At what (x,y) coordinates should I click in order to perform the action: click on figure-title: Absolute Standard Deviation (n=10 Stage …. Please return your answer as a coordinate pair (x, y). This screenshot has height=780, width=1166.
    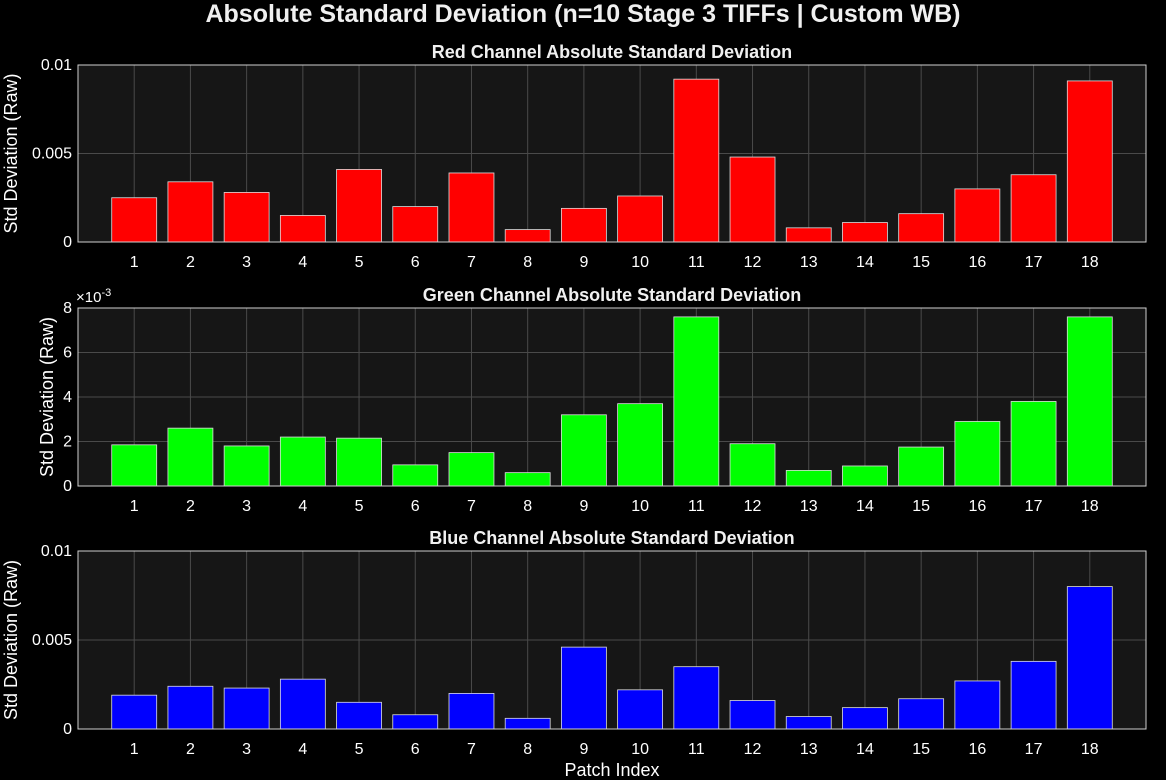
    Looking at the image, I should click on (583, 14).